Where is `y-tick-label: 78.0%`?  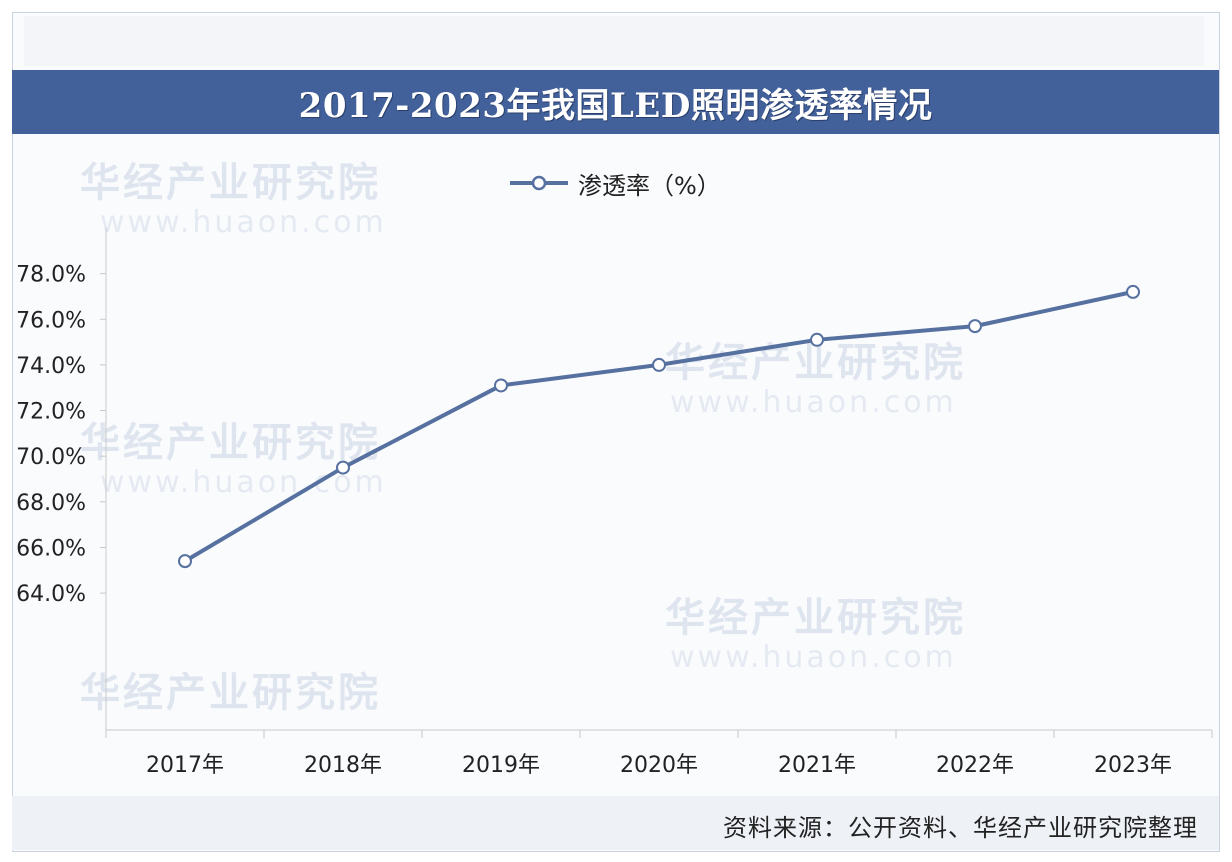 y-tick-label: 78.0% is located at coordinates (51, 275).